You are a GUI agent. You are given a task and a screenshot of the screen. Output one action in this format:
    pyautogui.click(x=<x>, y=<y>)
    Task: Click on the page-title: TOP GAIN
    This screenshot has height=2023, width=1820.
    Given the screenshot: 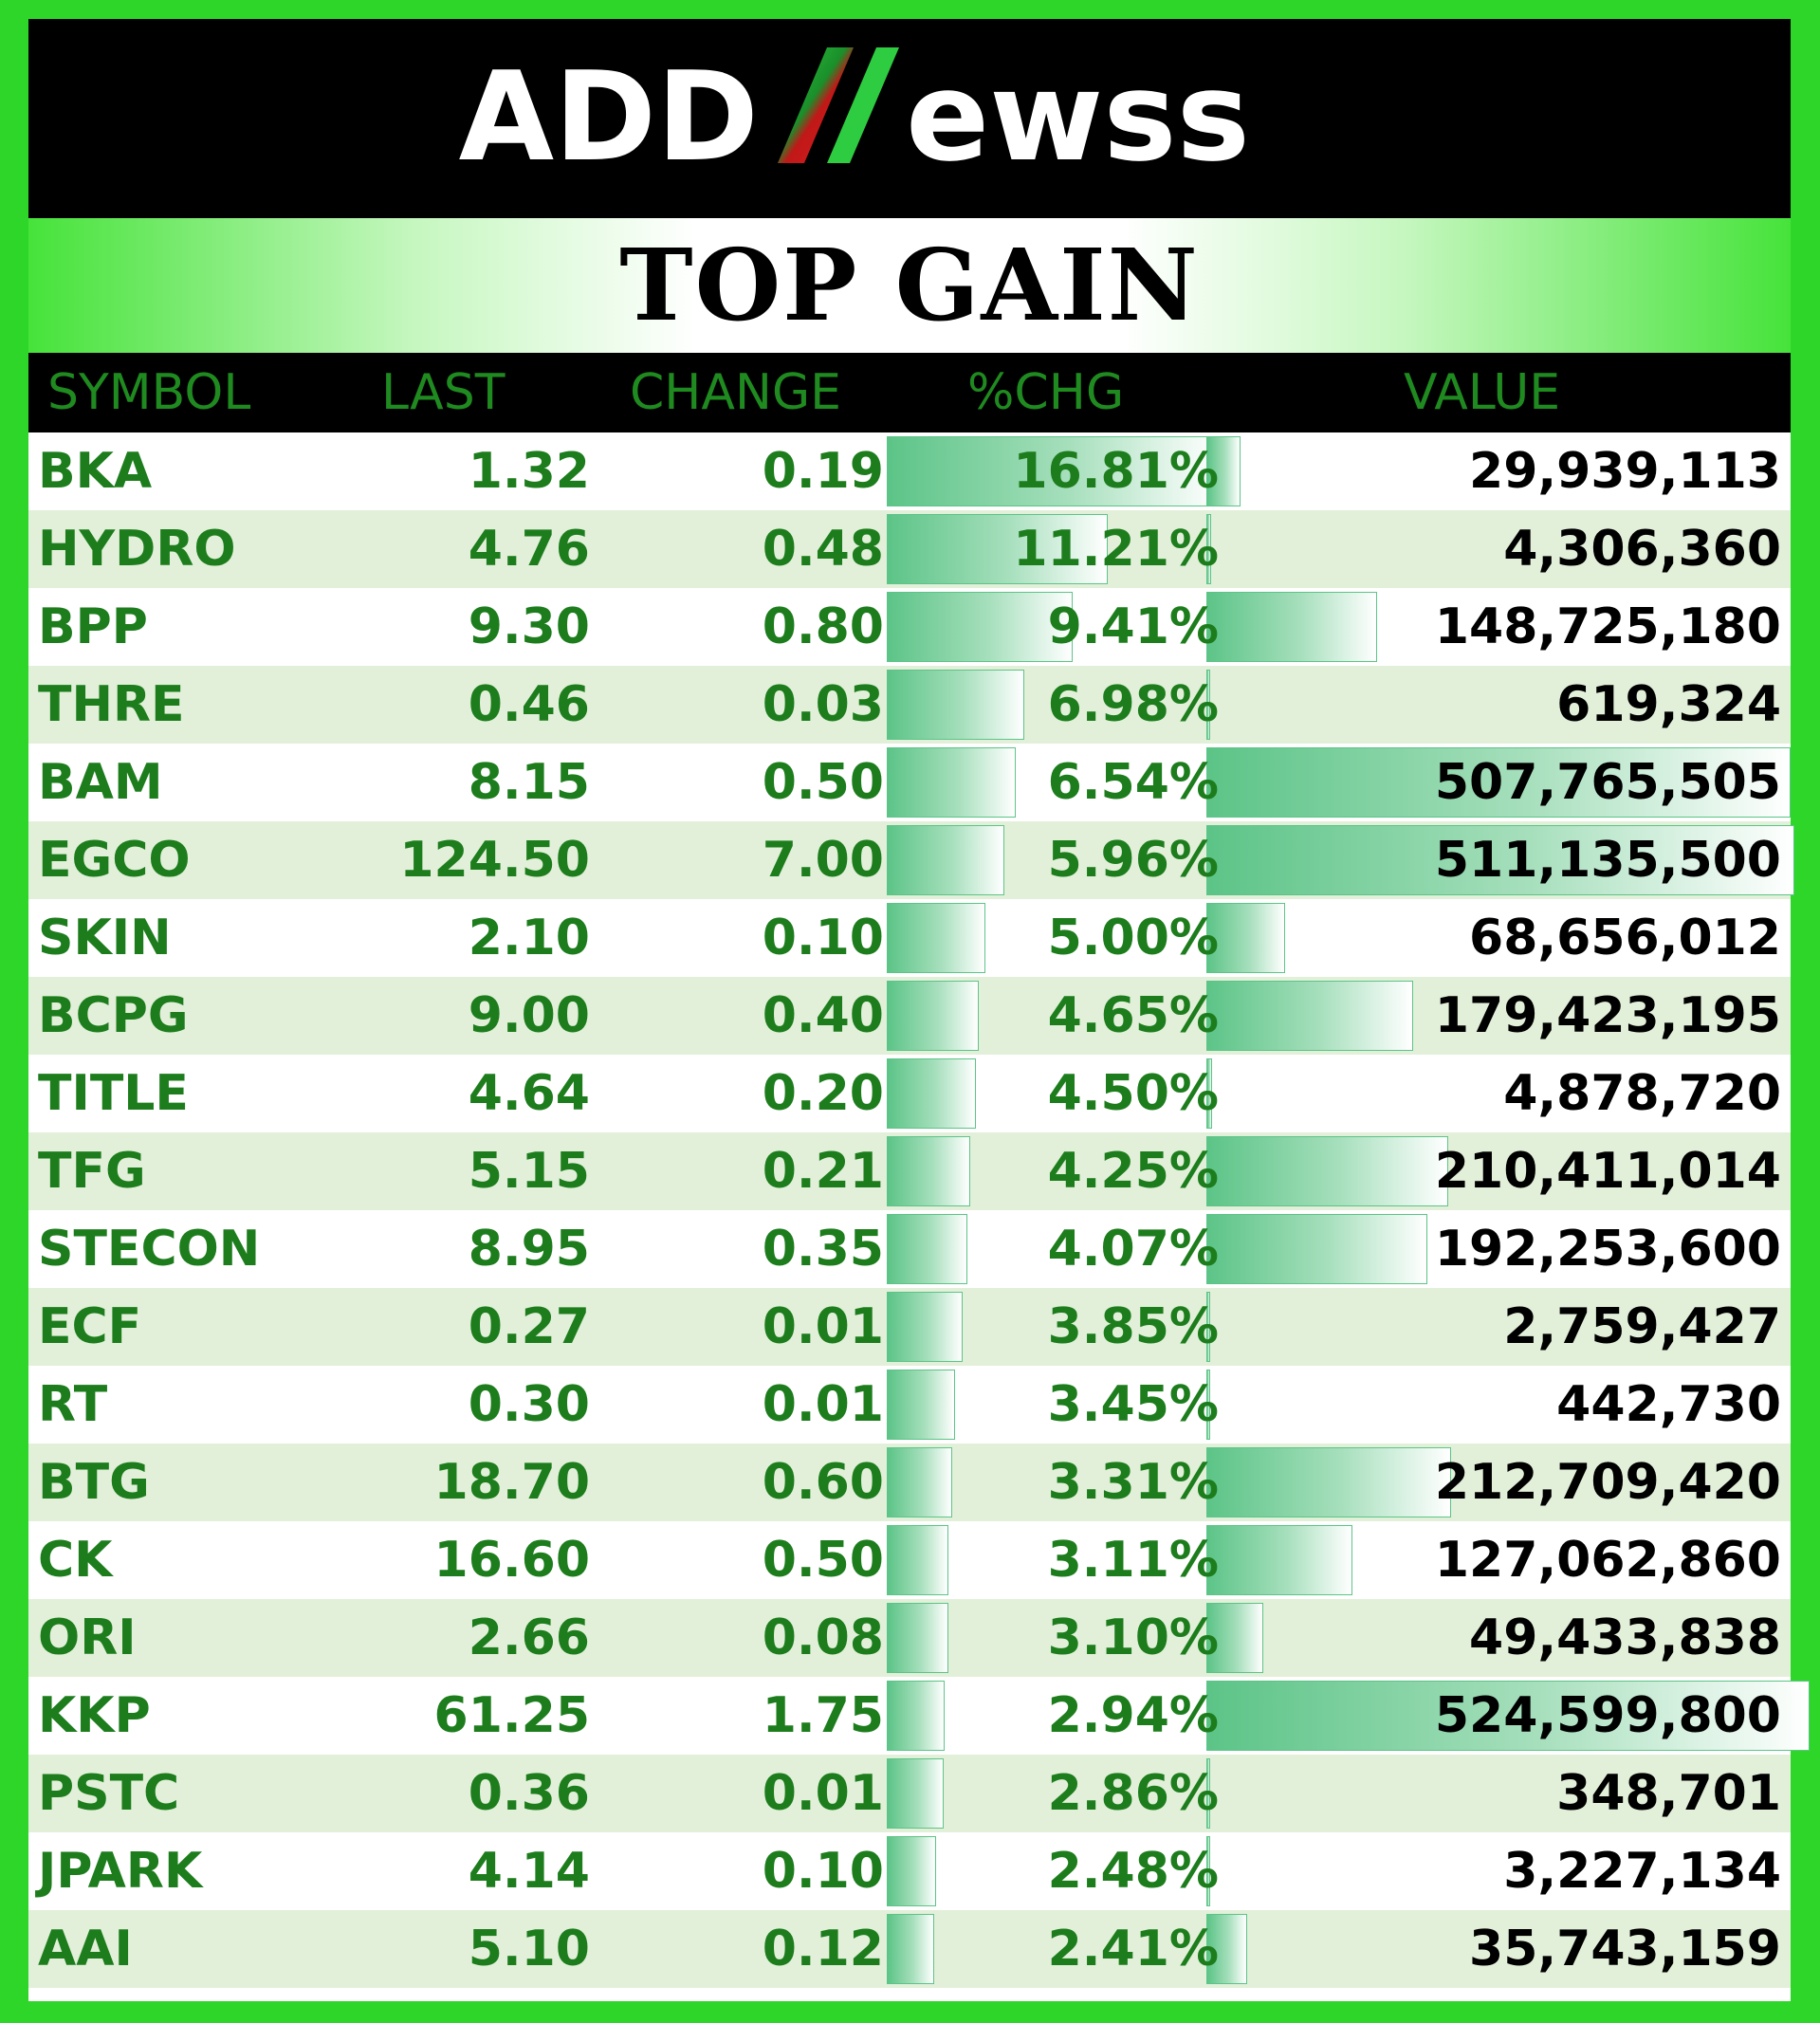 What is the action you would take?
    pyautogui.click(x=910, y=285)
    